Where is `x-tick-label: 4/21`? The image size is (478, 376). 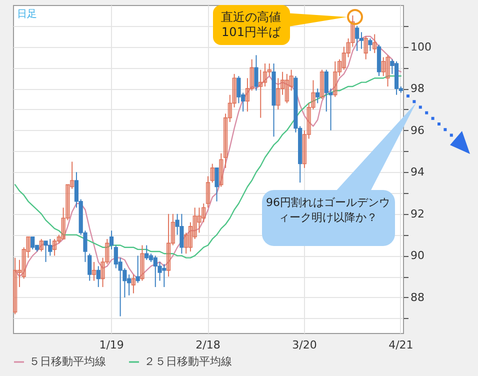
x-tick-label: 4/21 is located at coordinates (401, 345).